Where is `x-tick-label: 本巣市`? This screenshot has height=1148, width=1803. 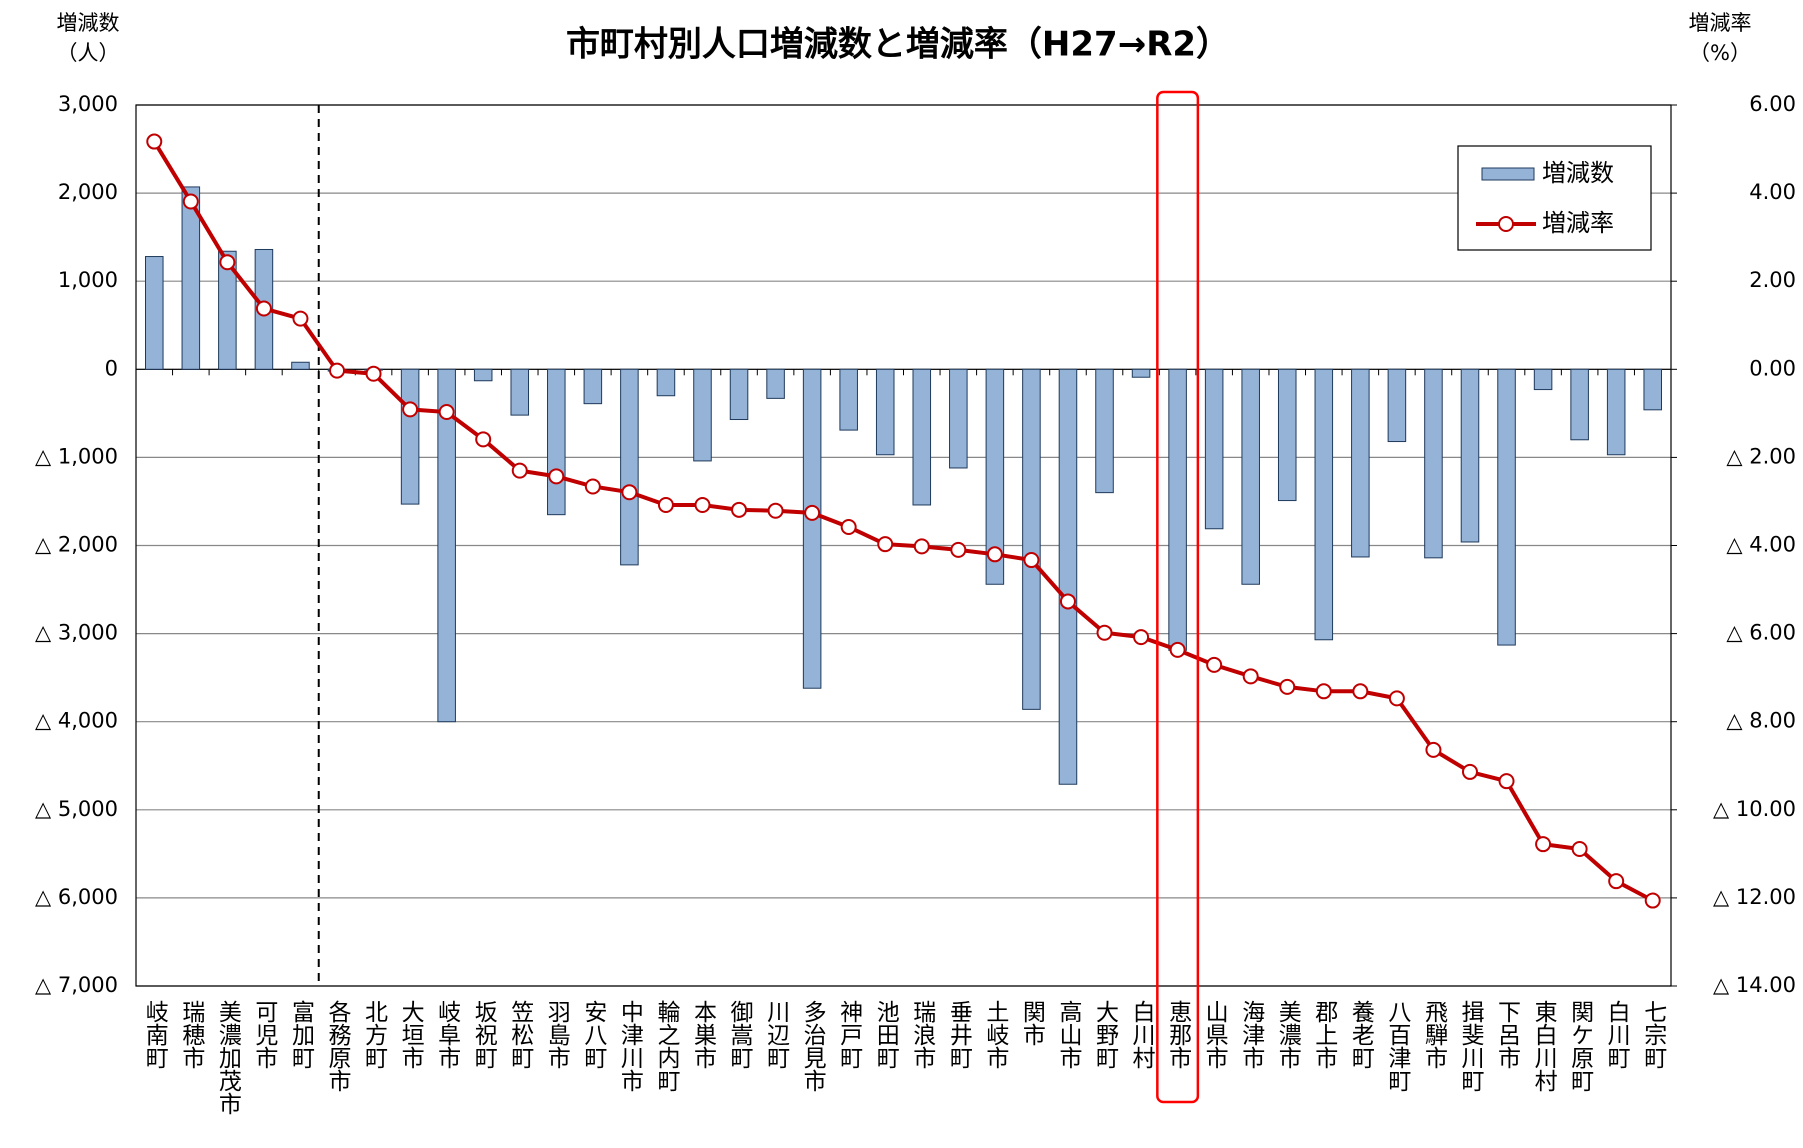 x-tick-label: 本巣市 is located at coordinates (703, 1034).